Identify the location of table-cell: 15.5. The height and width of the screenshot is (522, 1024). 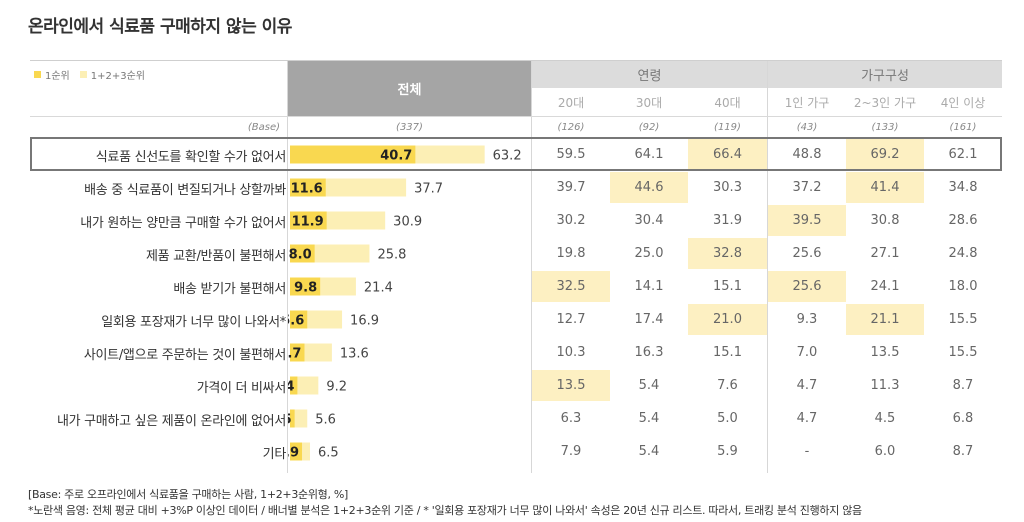
(963, 319).